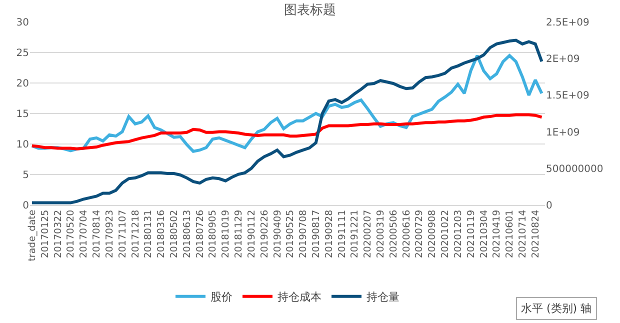  Describe the element at coordinates (563, 132) in the screenshot. I see `y2-tick-label: 1E+09` at that location.